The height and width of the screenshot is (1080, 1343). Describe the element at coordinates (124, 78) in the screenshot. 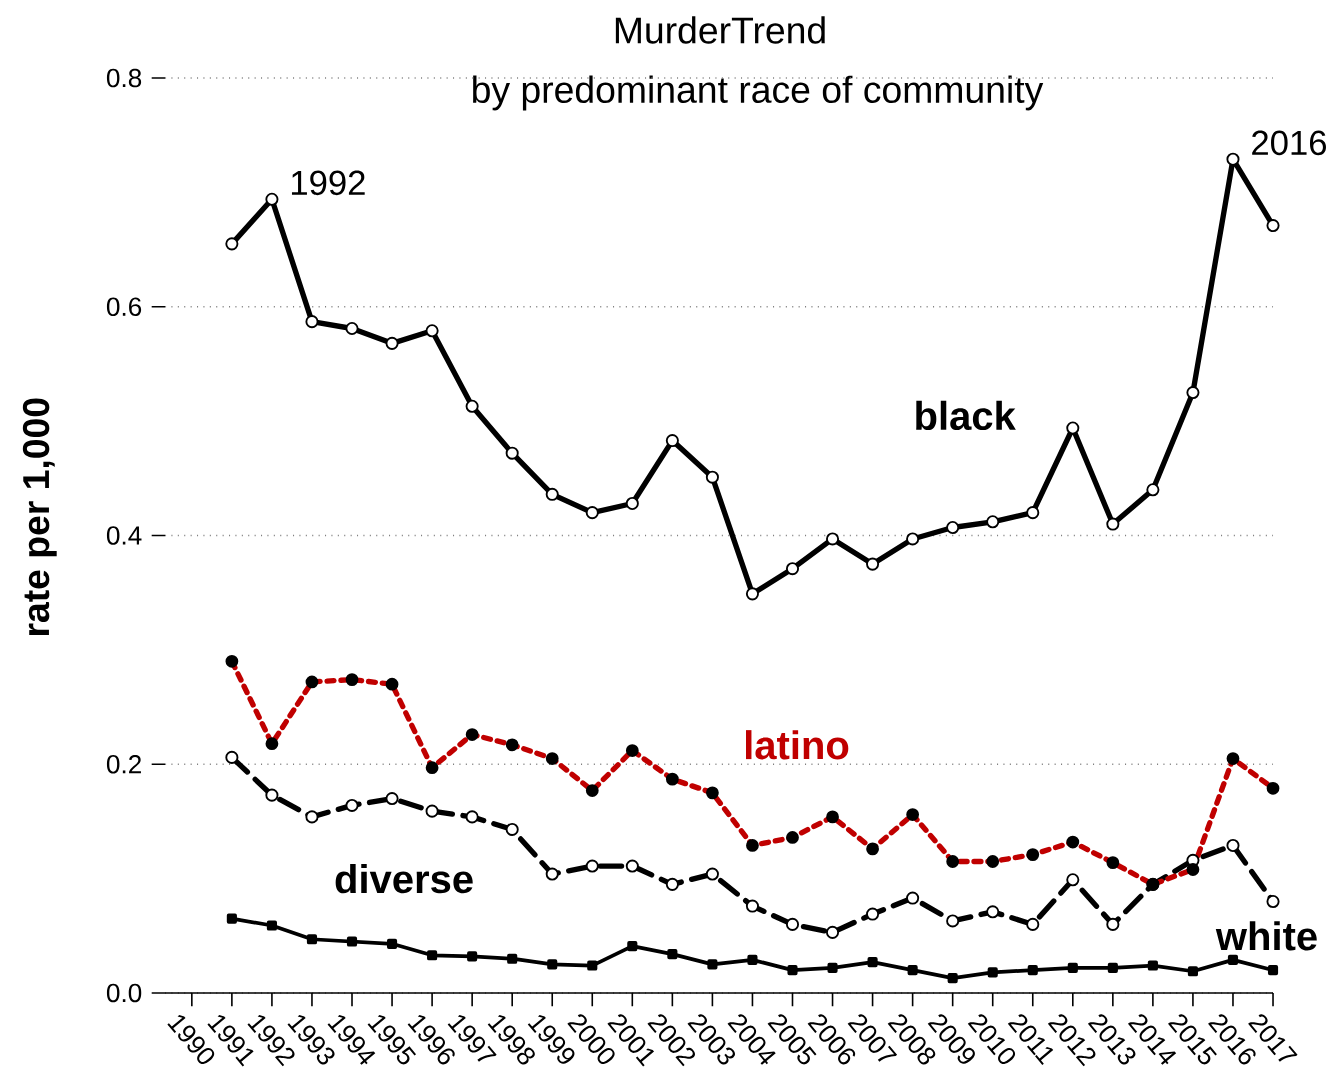

I see `y-tick-label: 0.8` at that location.